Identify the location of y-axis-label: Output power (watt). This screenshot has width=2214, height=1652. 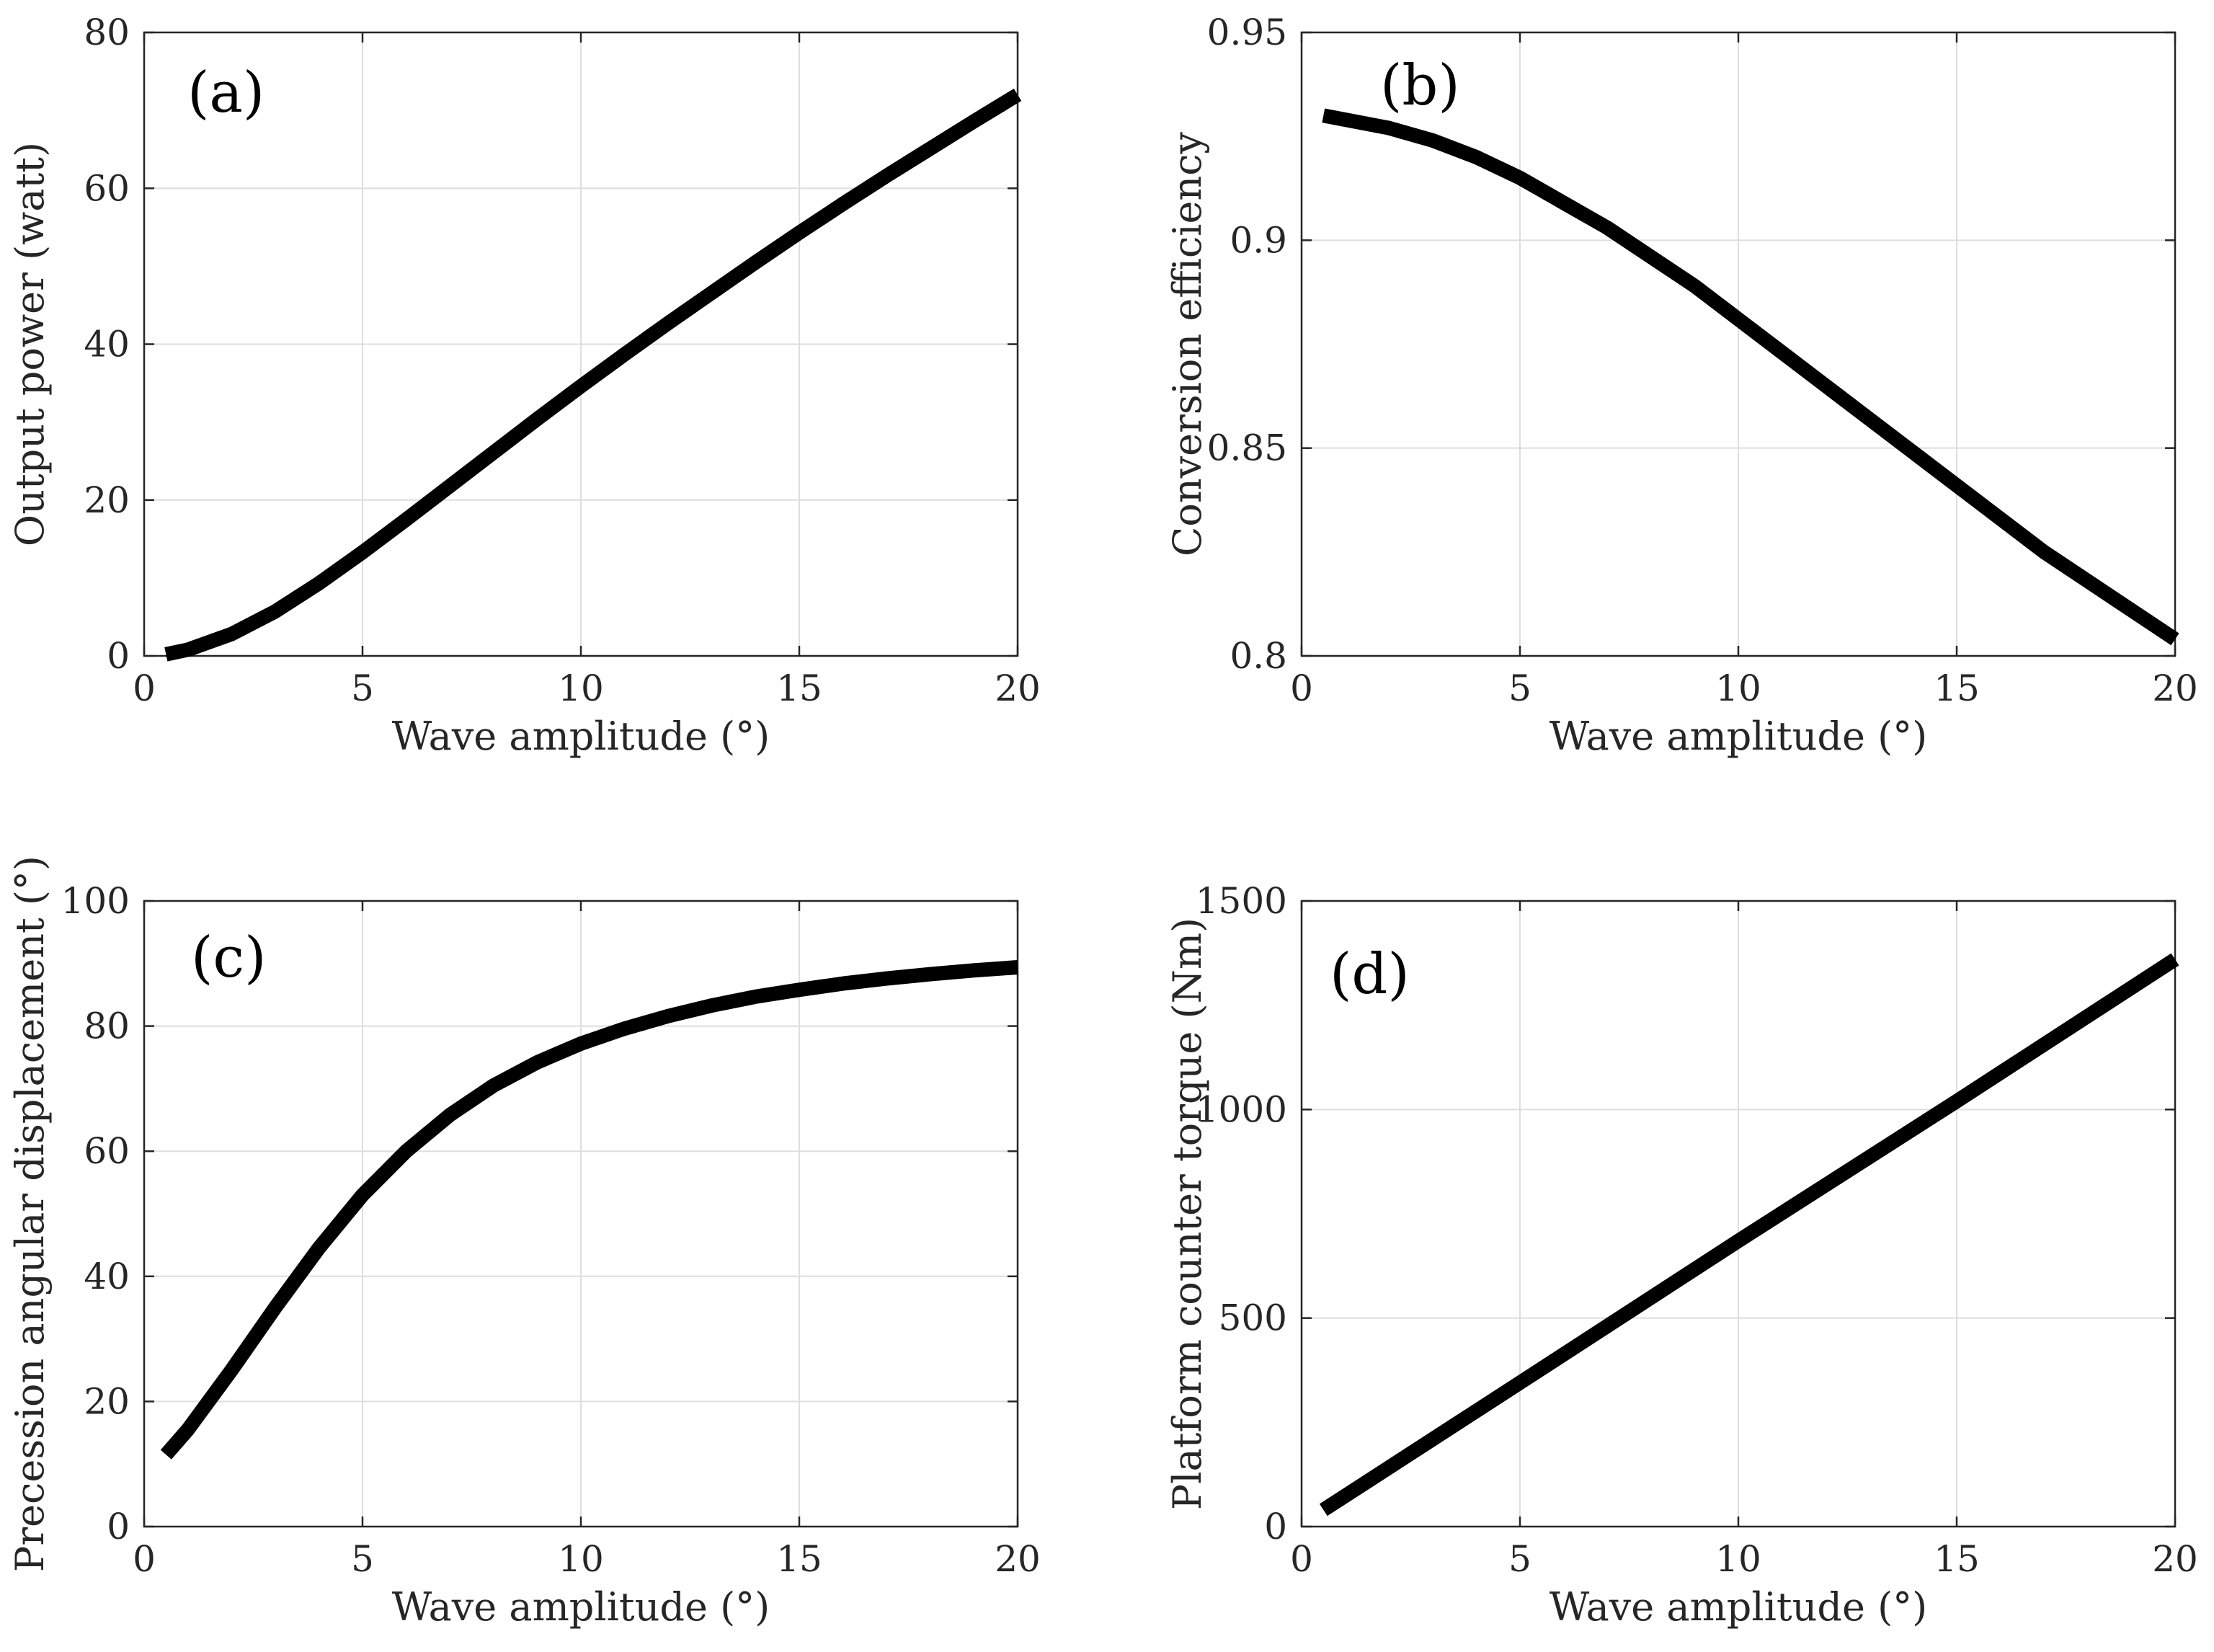
(30, 344).